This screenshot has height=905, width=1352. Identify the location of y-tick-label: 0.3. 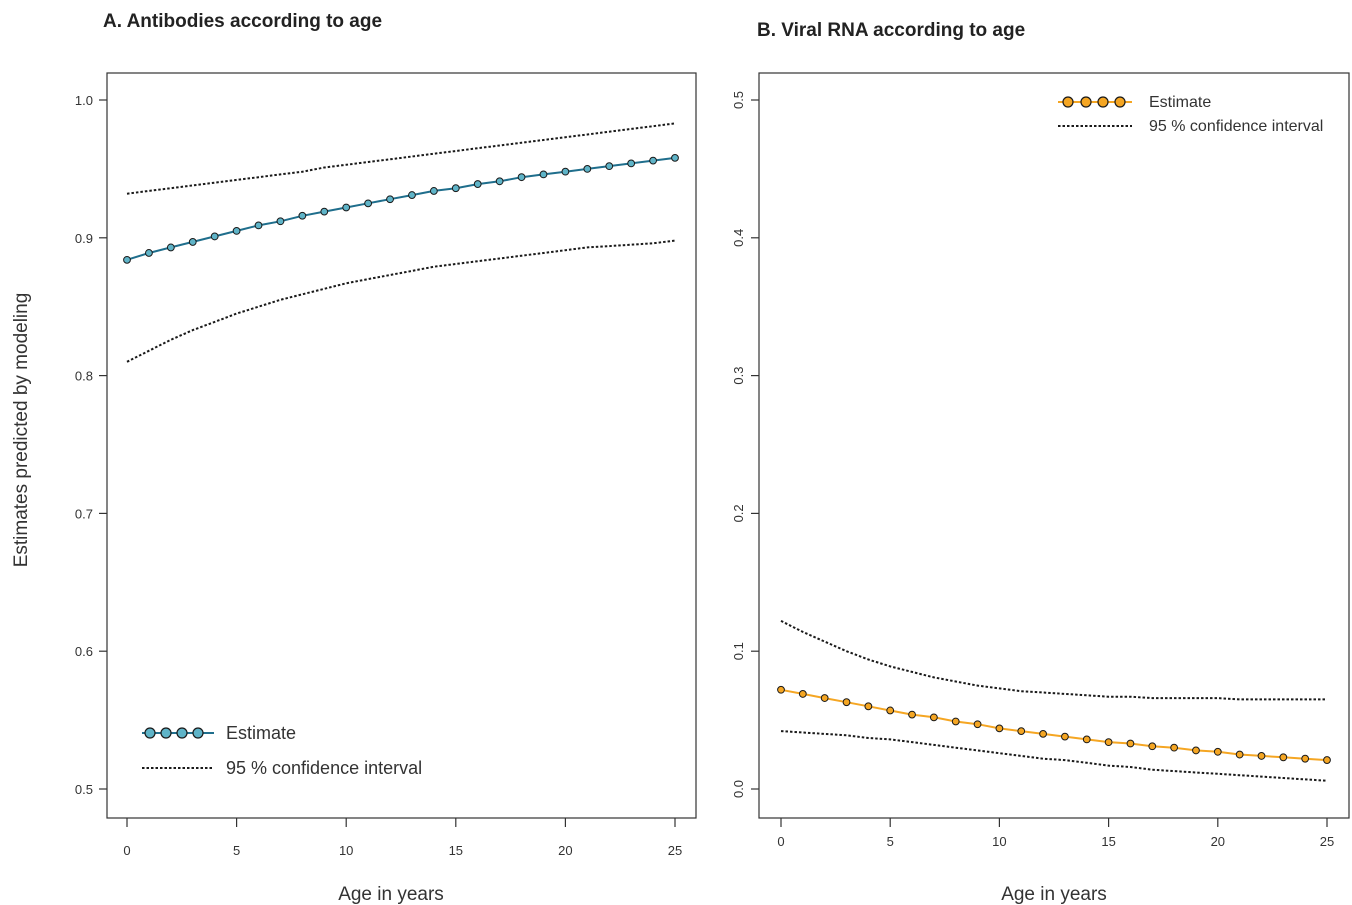
(738, 376).